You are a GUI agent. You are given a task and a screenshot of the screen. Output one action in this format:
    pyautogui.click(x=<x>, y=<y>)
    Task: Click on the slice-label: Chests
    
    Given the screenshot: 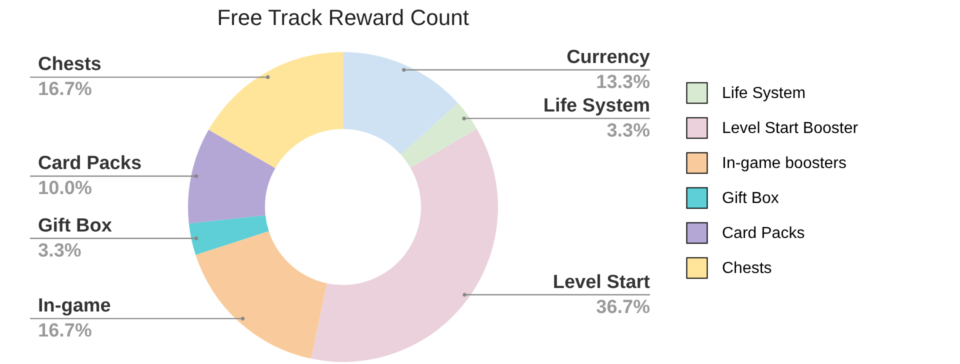 What is the action you would take?
    pyautogui.click(x=70, y=65)
    